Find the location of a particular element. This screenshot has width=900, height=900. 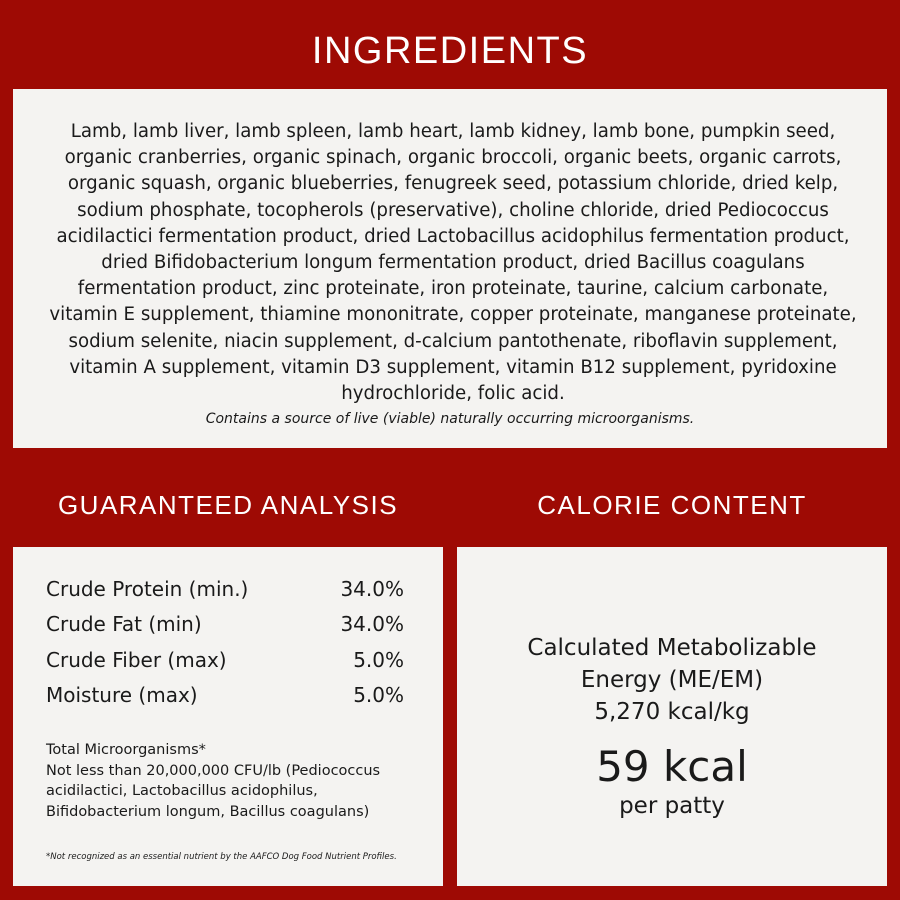

calorie-unit-label: per patty is located at coordinates (672, 806).